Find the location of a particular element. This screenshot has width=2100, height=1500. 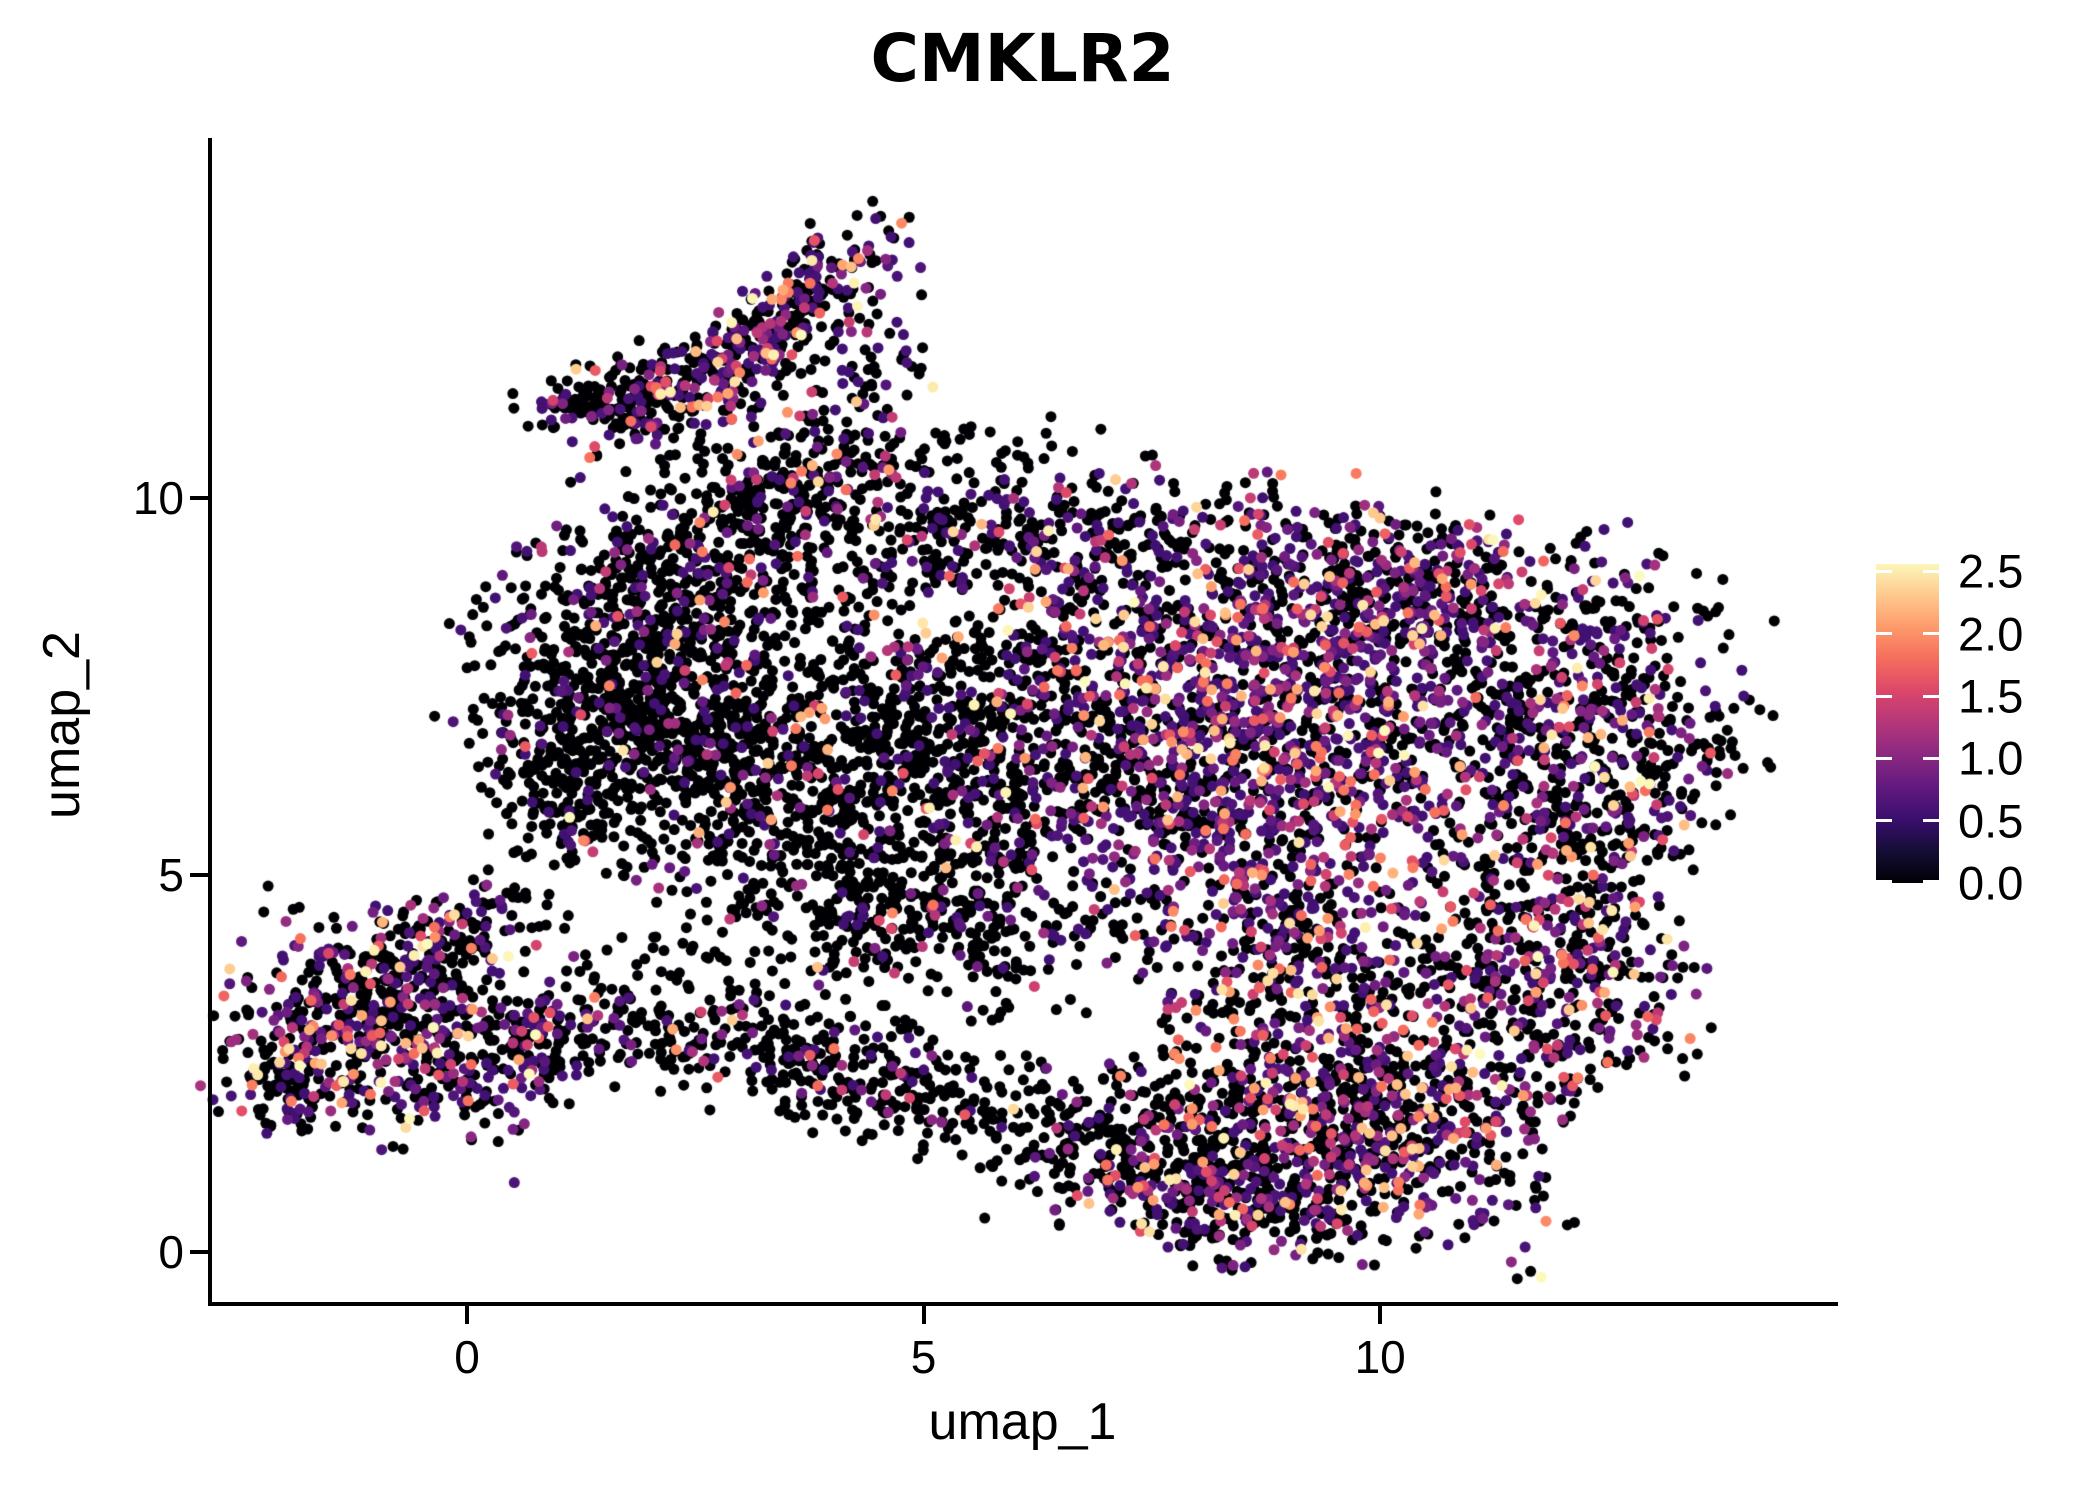

x-tick-label-0: 0 is located at coordinates (467, 1357).